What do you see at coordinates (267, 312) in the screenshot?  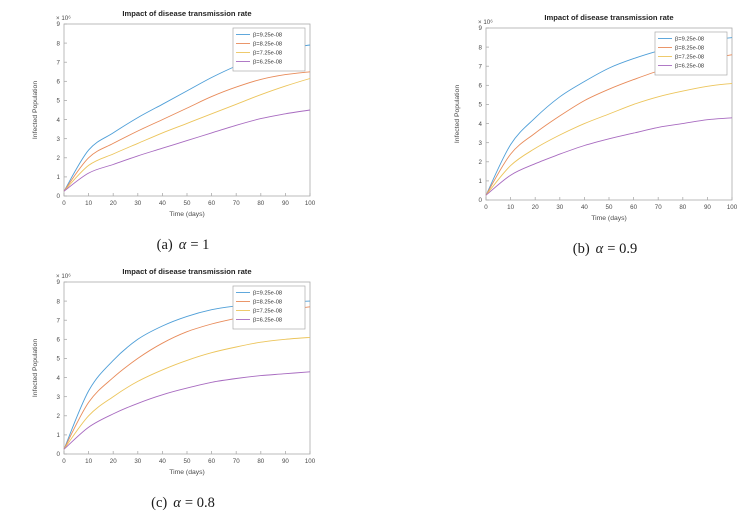 I see `legend-label: β=7.25e-08` at bounding box center [267, 312].